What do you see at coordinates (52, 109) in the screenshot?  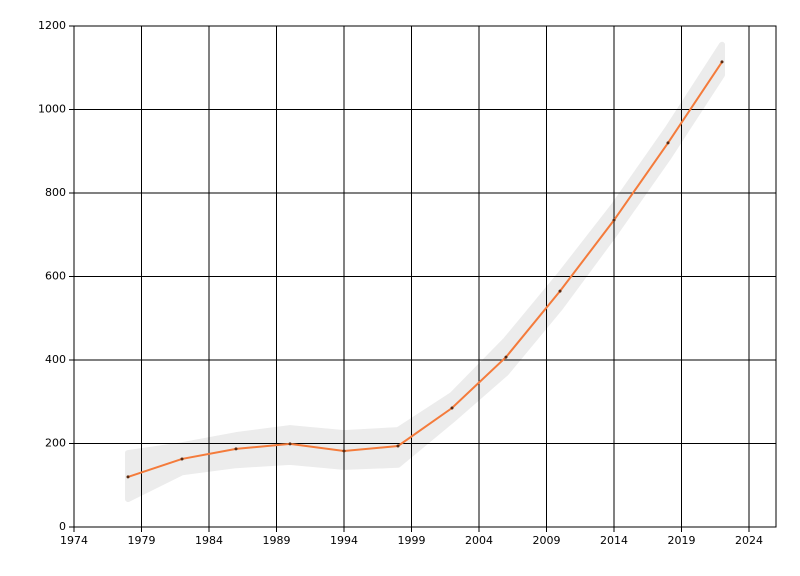 I see `y-tick-label: 1000` at bounding box center [52, 109].